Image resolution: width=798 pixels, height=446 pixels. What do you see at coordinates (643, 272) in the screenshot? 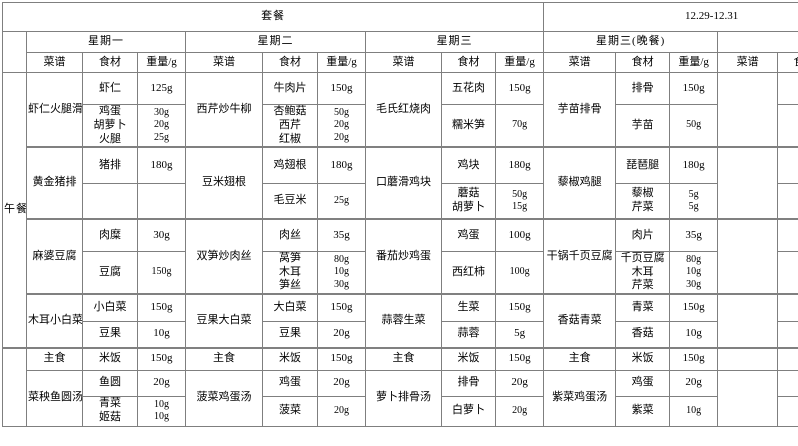
I see `ingredient-name: 千页豆腐 木耳 芹菜` at bounding box center [643, 272].